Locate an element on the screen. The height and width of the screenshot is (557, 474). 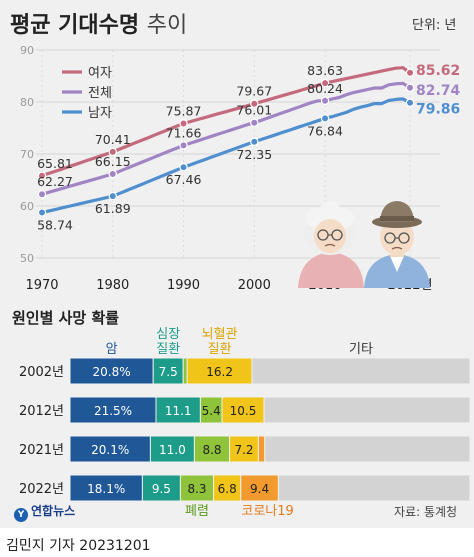
bar-category-label: 2002년 is located at coordinates (41, 372).